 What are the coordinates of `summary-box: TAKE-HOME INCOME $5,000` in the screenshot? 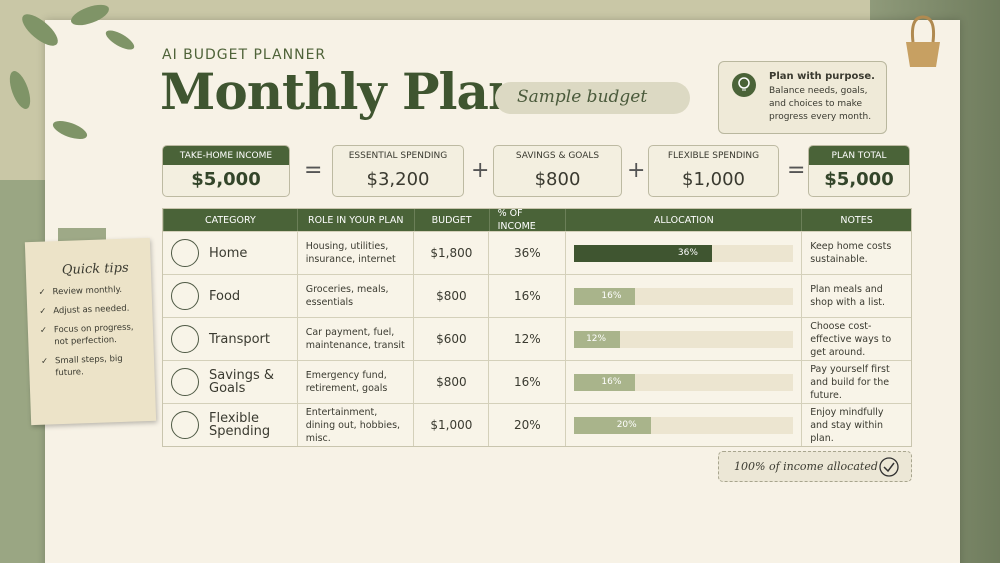 It's located at (226, 171).